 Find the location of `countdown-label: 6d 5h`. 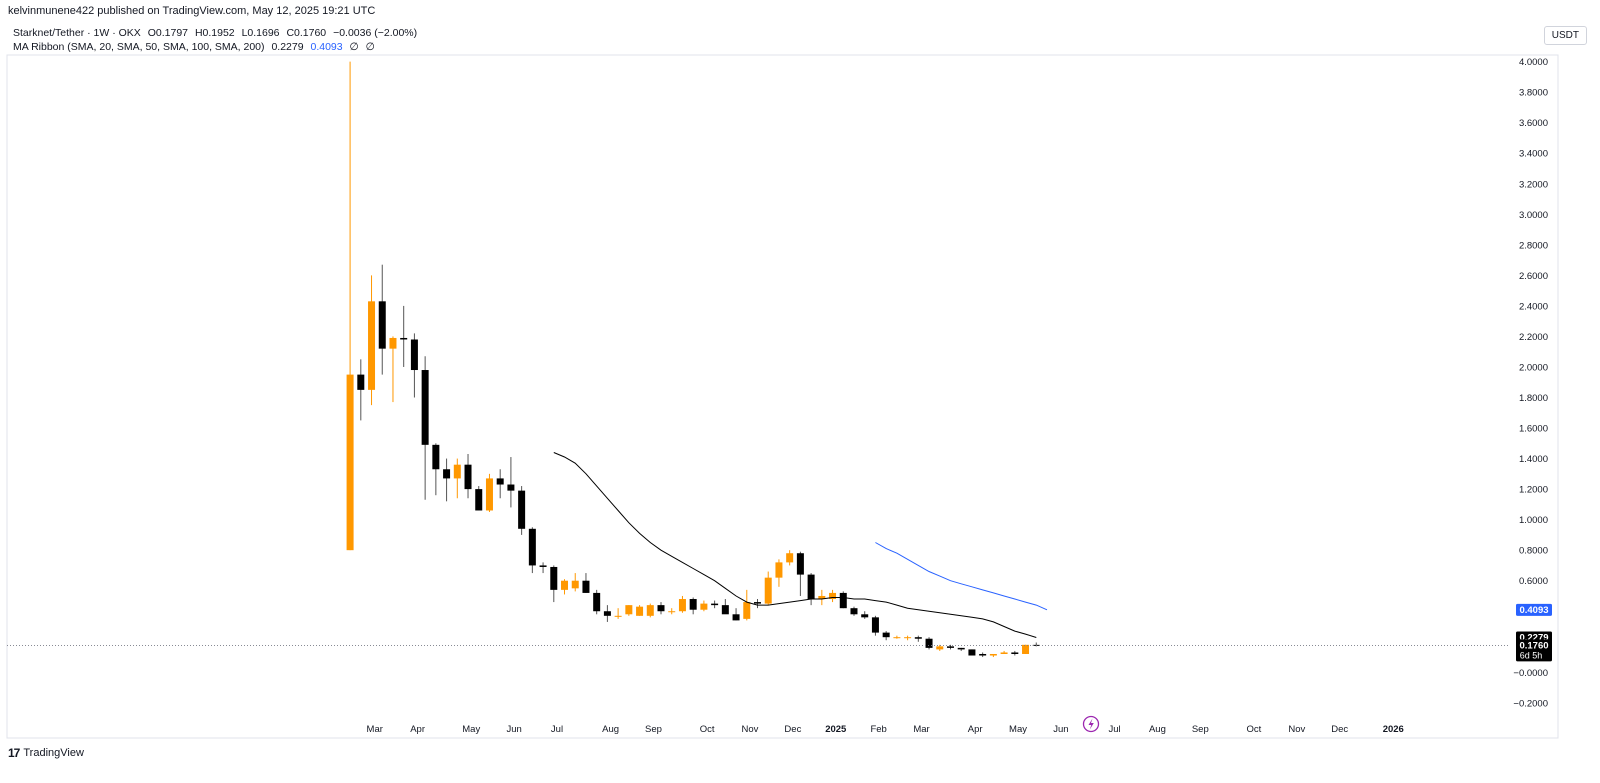

countdown-label: 6d 5h is located at coordinates (1531, 655).